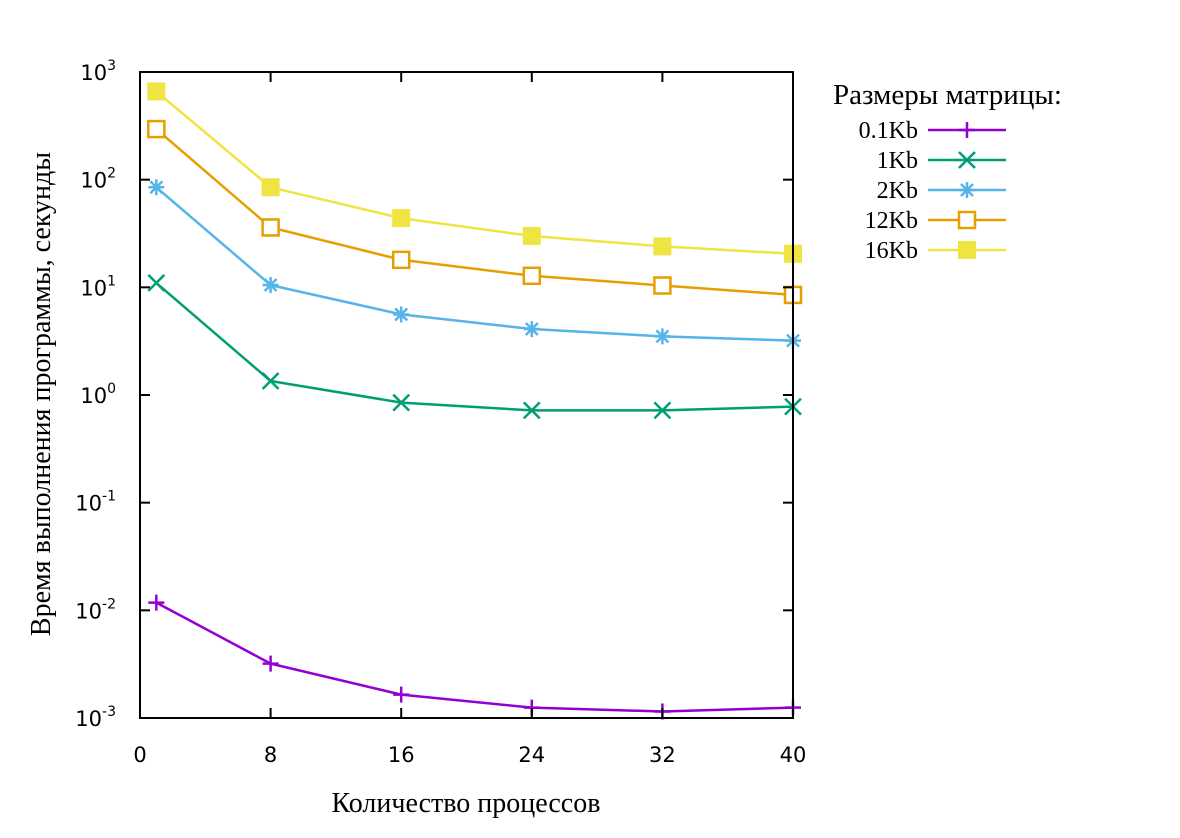 This screenshot has width=1180, height=838. I want to click on series-4-point-1-box, so click(270, 187).